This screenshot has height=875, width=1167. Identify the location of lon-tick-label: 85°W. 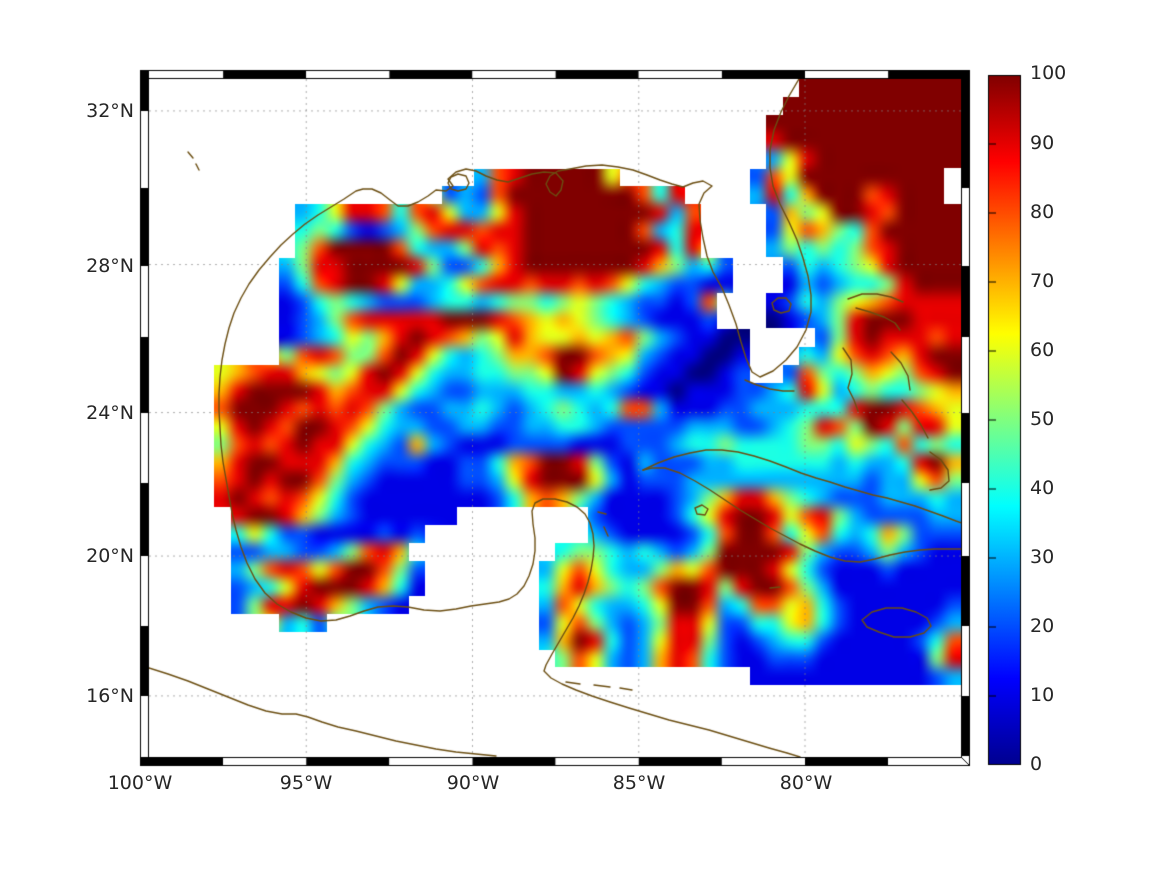
(639, 783).